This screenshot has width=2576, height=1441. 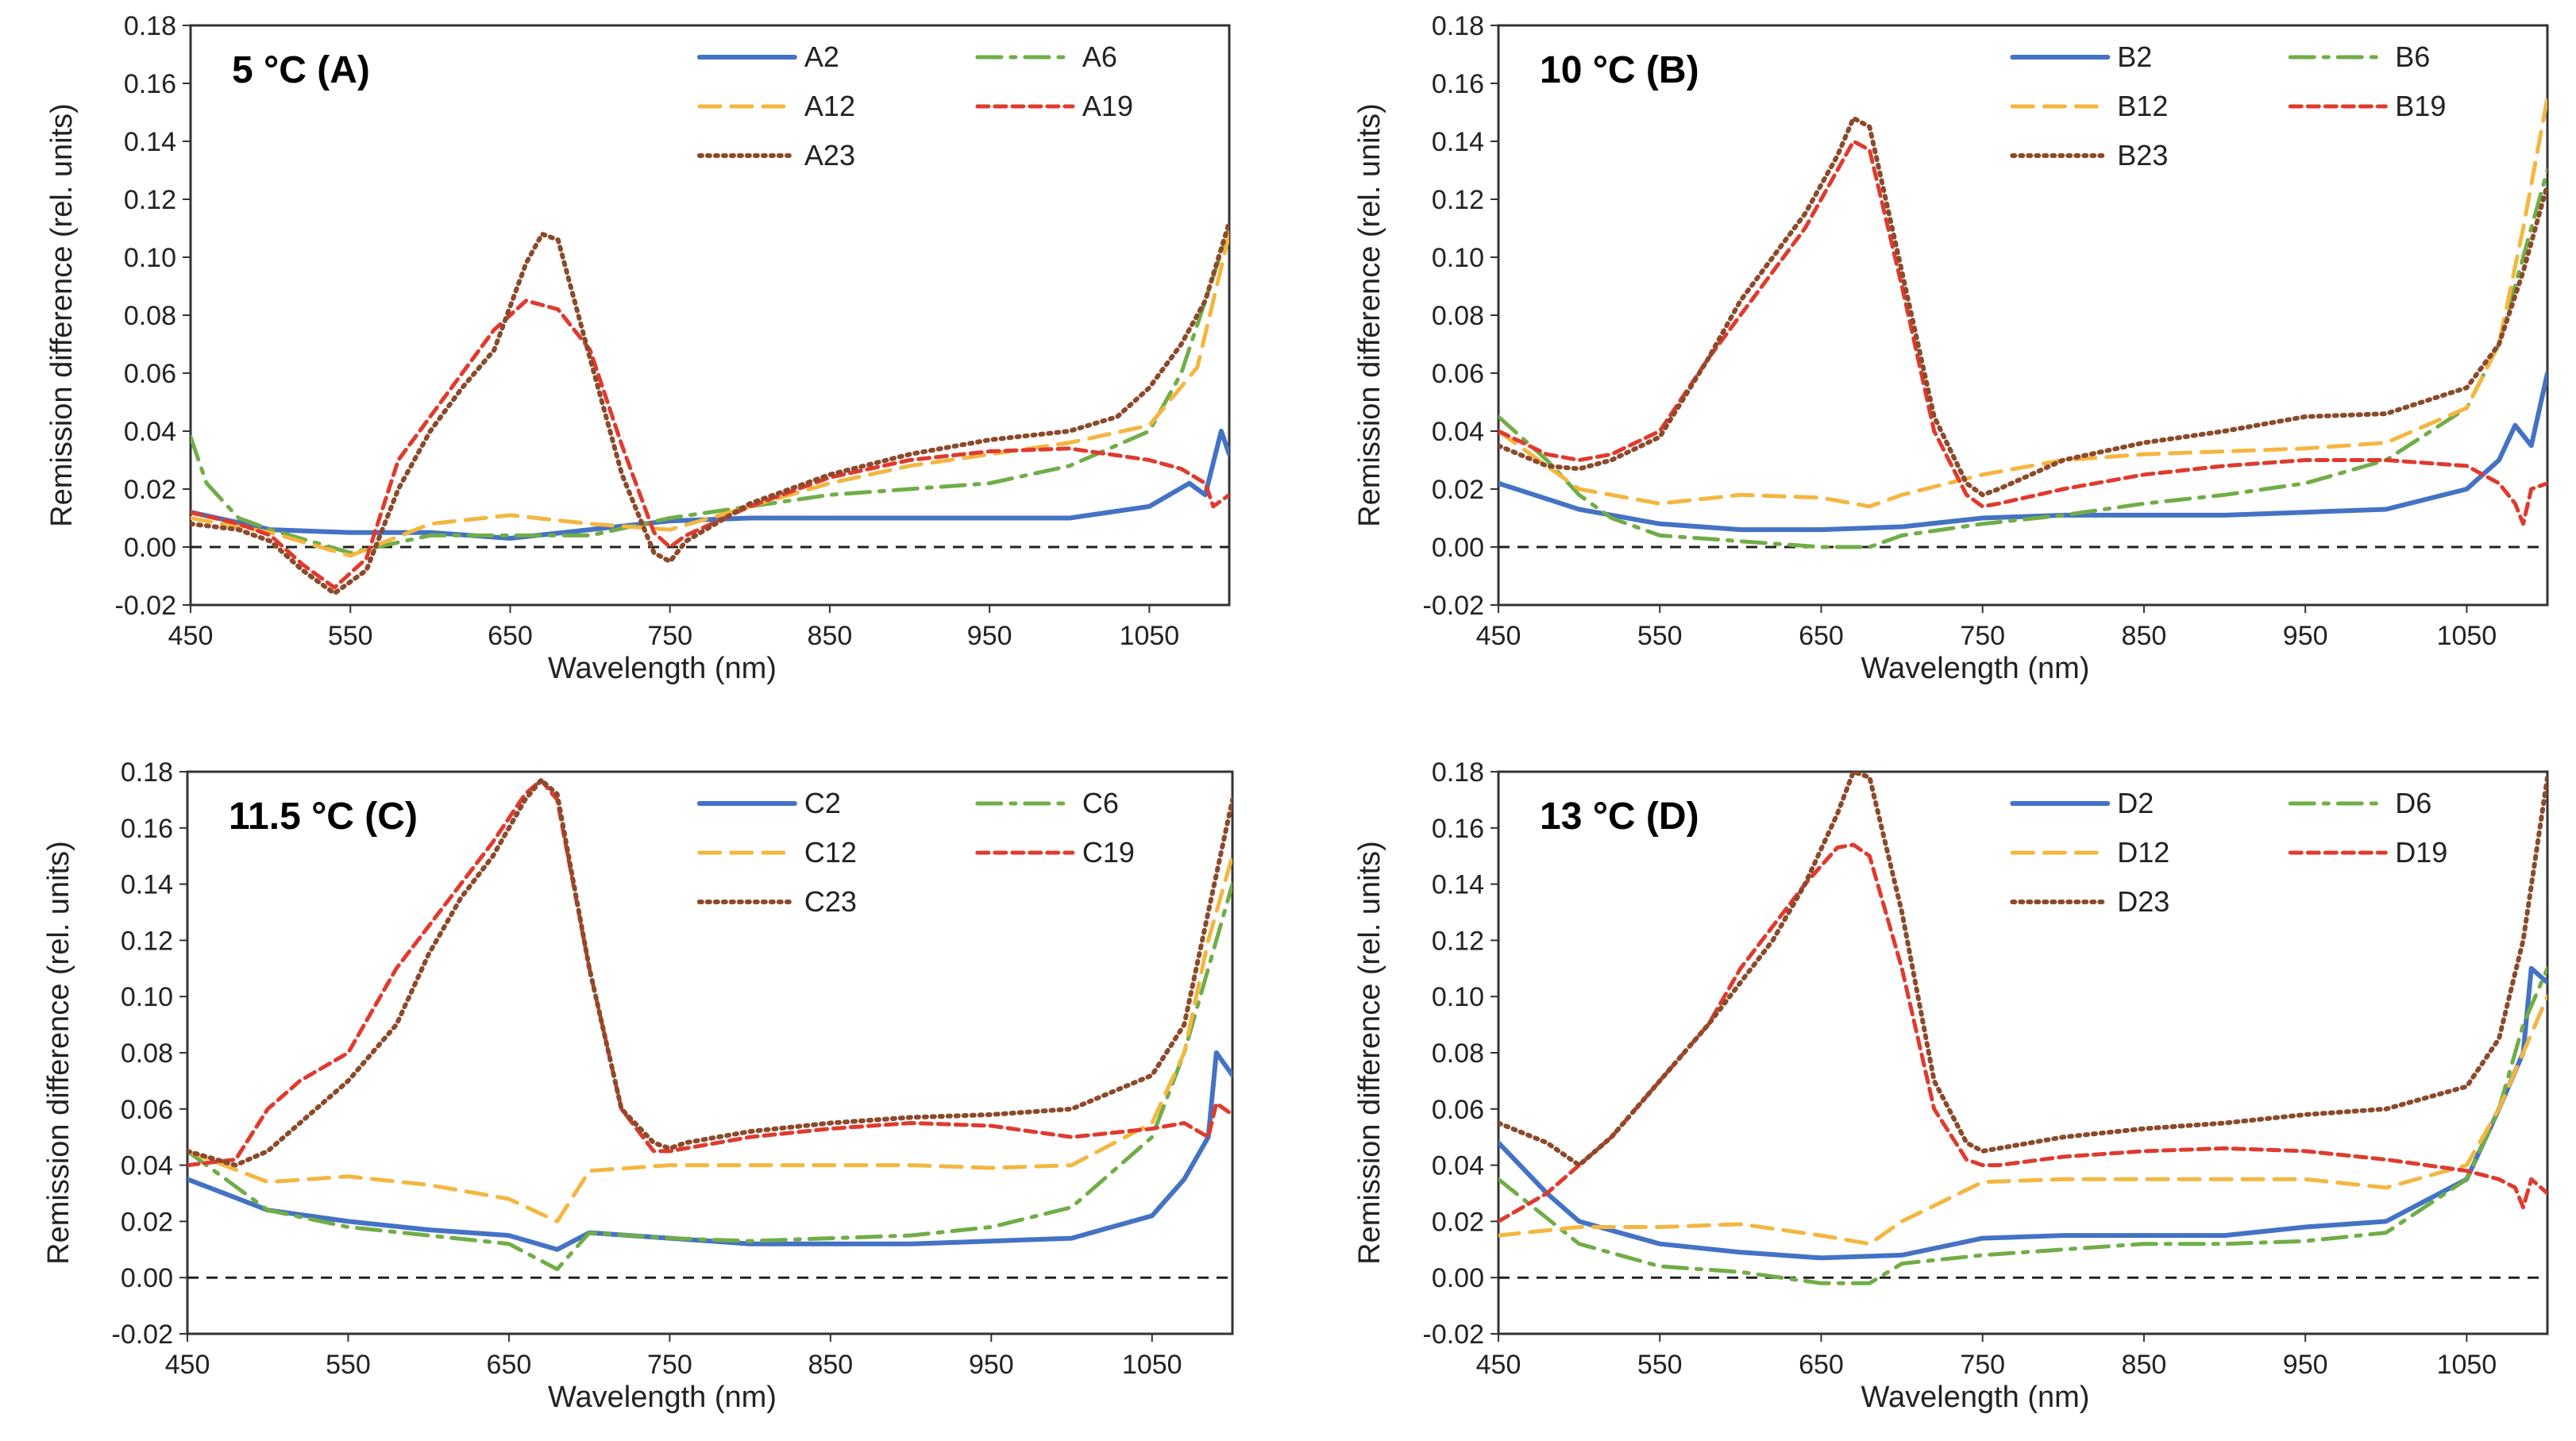 What do you see at coordinates (2089, 155) in the screenshot?
I see `legend-item-b23: B23` at bounding box center [2089, 155].